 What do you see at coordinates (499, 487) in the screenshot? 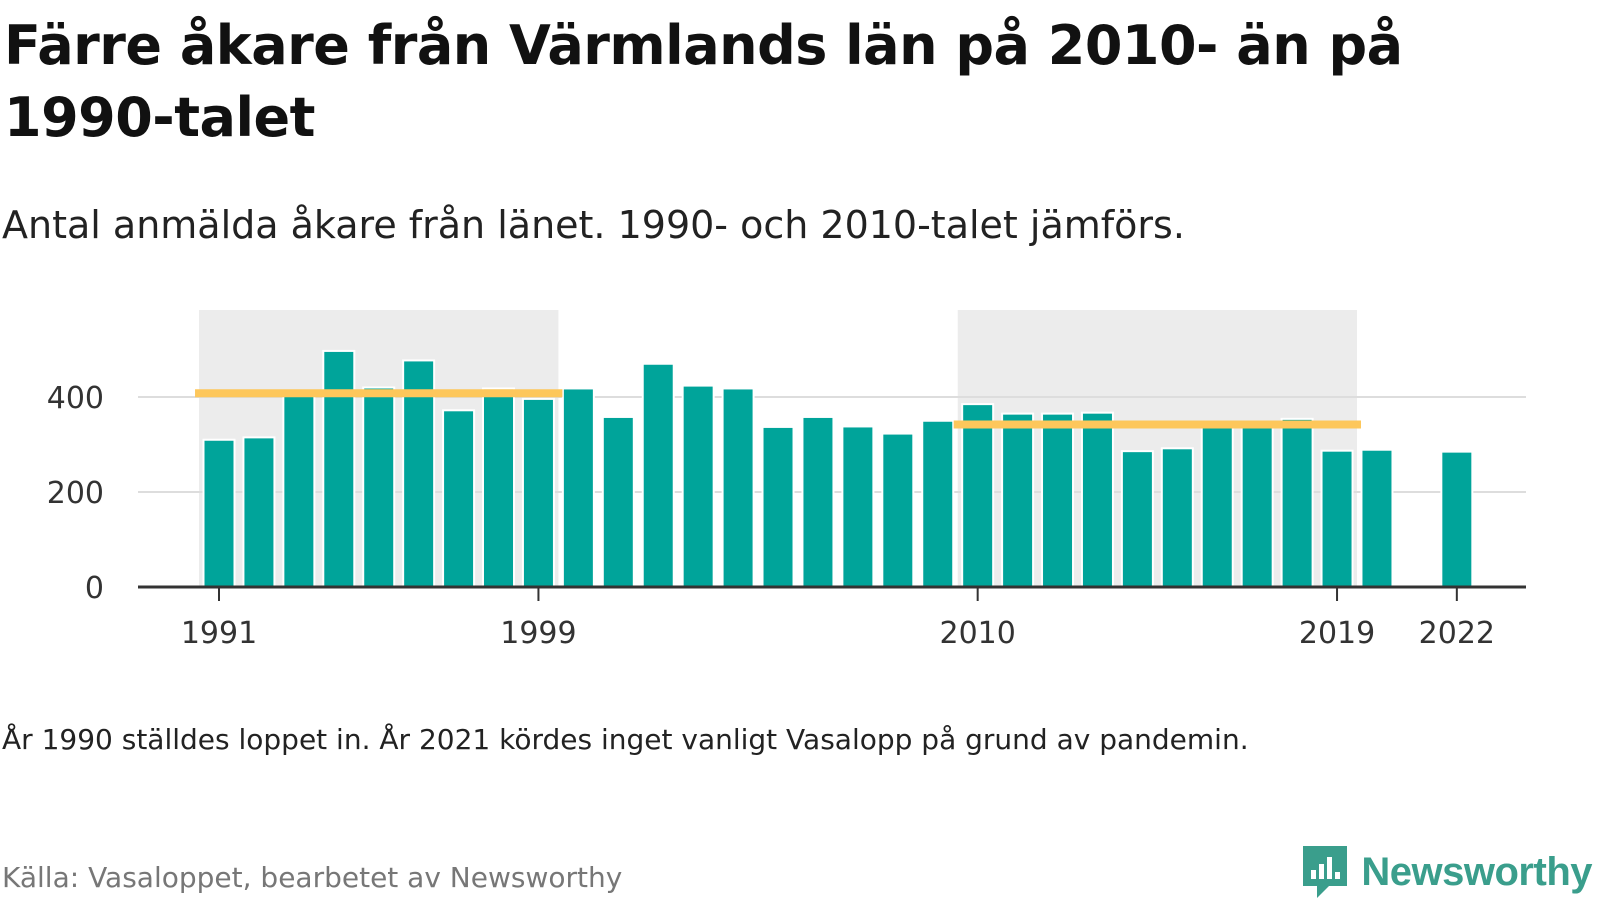
I see `bar-1998` at bounding box center [499, 487].